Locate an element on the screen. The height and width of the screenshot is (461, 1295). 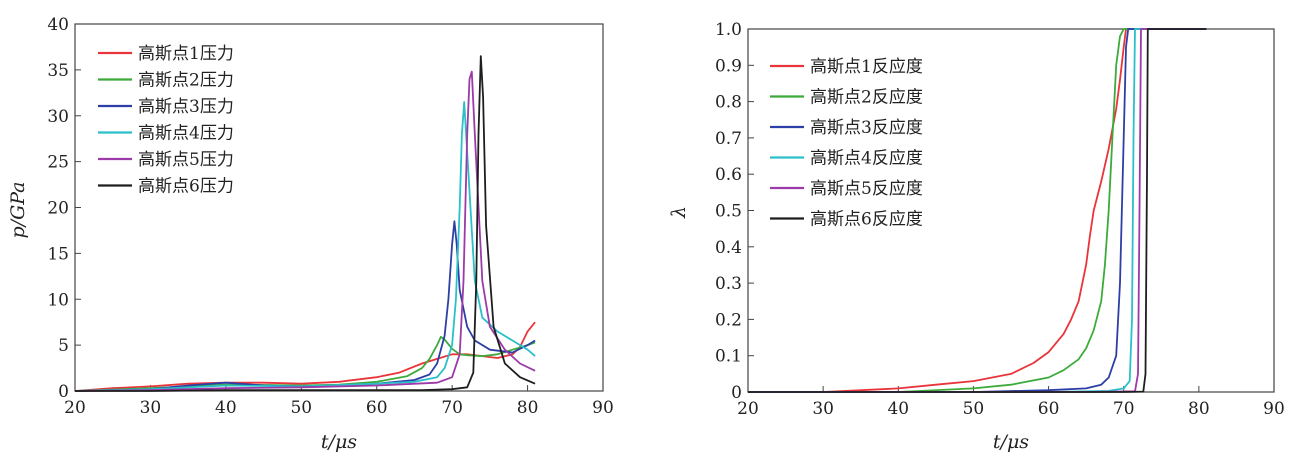
legend-label-4: 高斯点4反应度 is located at coordinates (866, 159).